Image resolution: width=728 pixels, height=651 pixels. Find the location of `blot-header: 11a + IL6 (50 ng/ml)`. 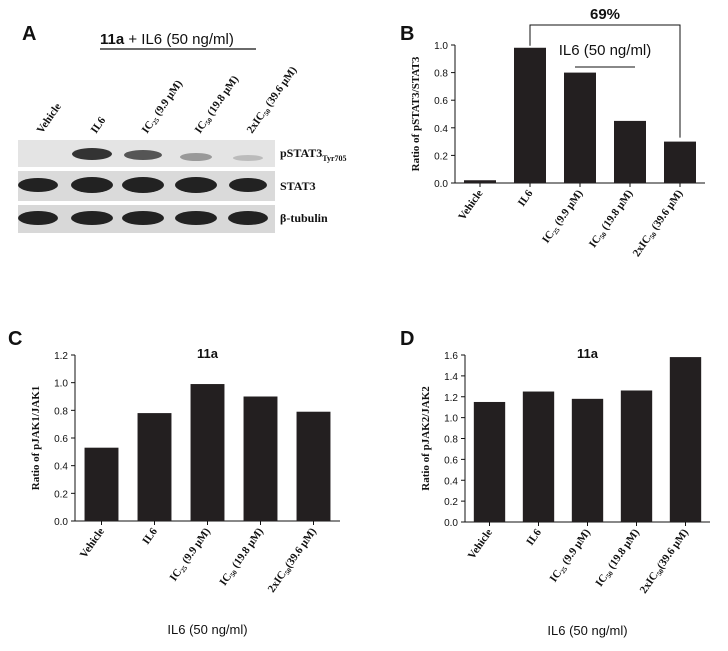

blot-header: 11a + IL6 (50 ng/ml) is located at coordinates (167, 39).